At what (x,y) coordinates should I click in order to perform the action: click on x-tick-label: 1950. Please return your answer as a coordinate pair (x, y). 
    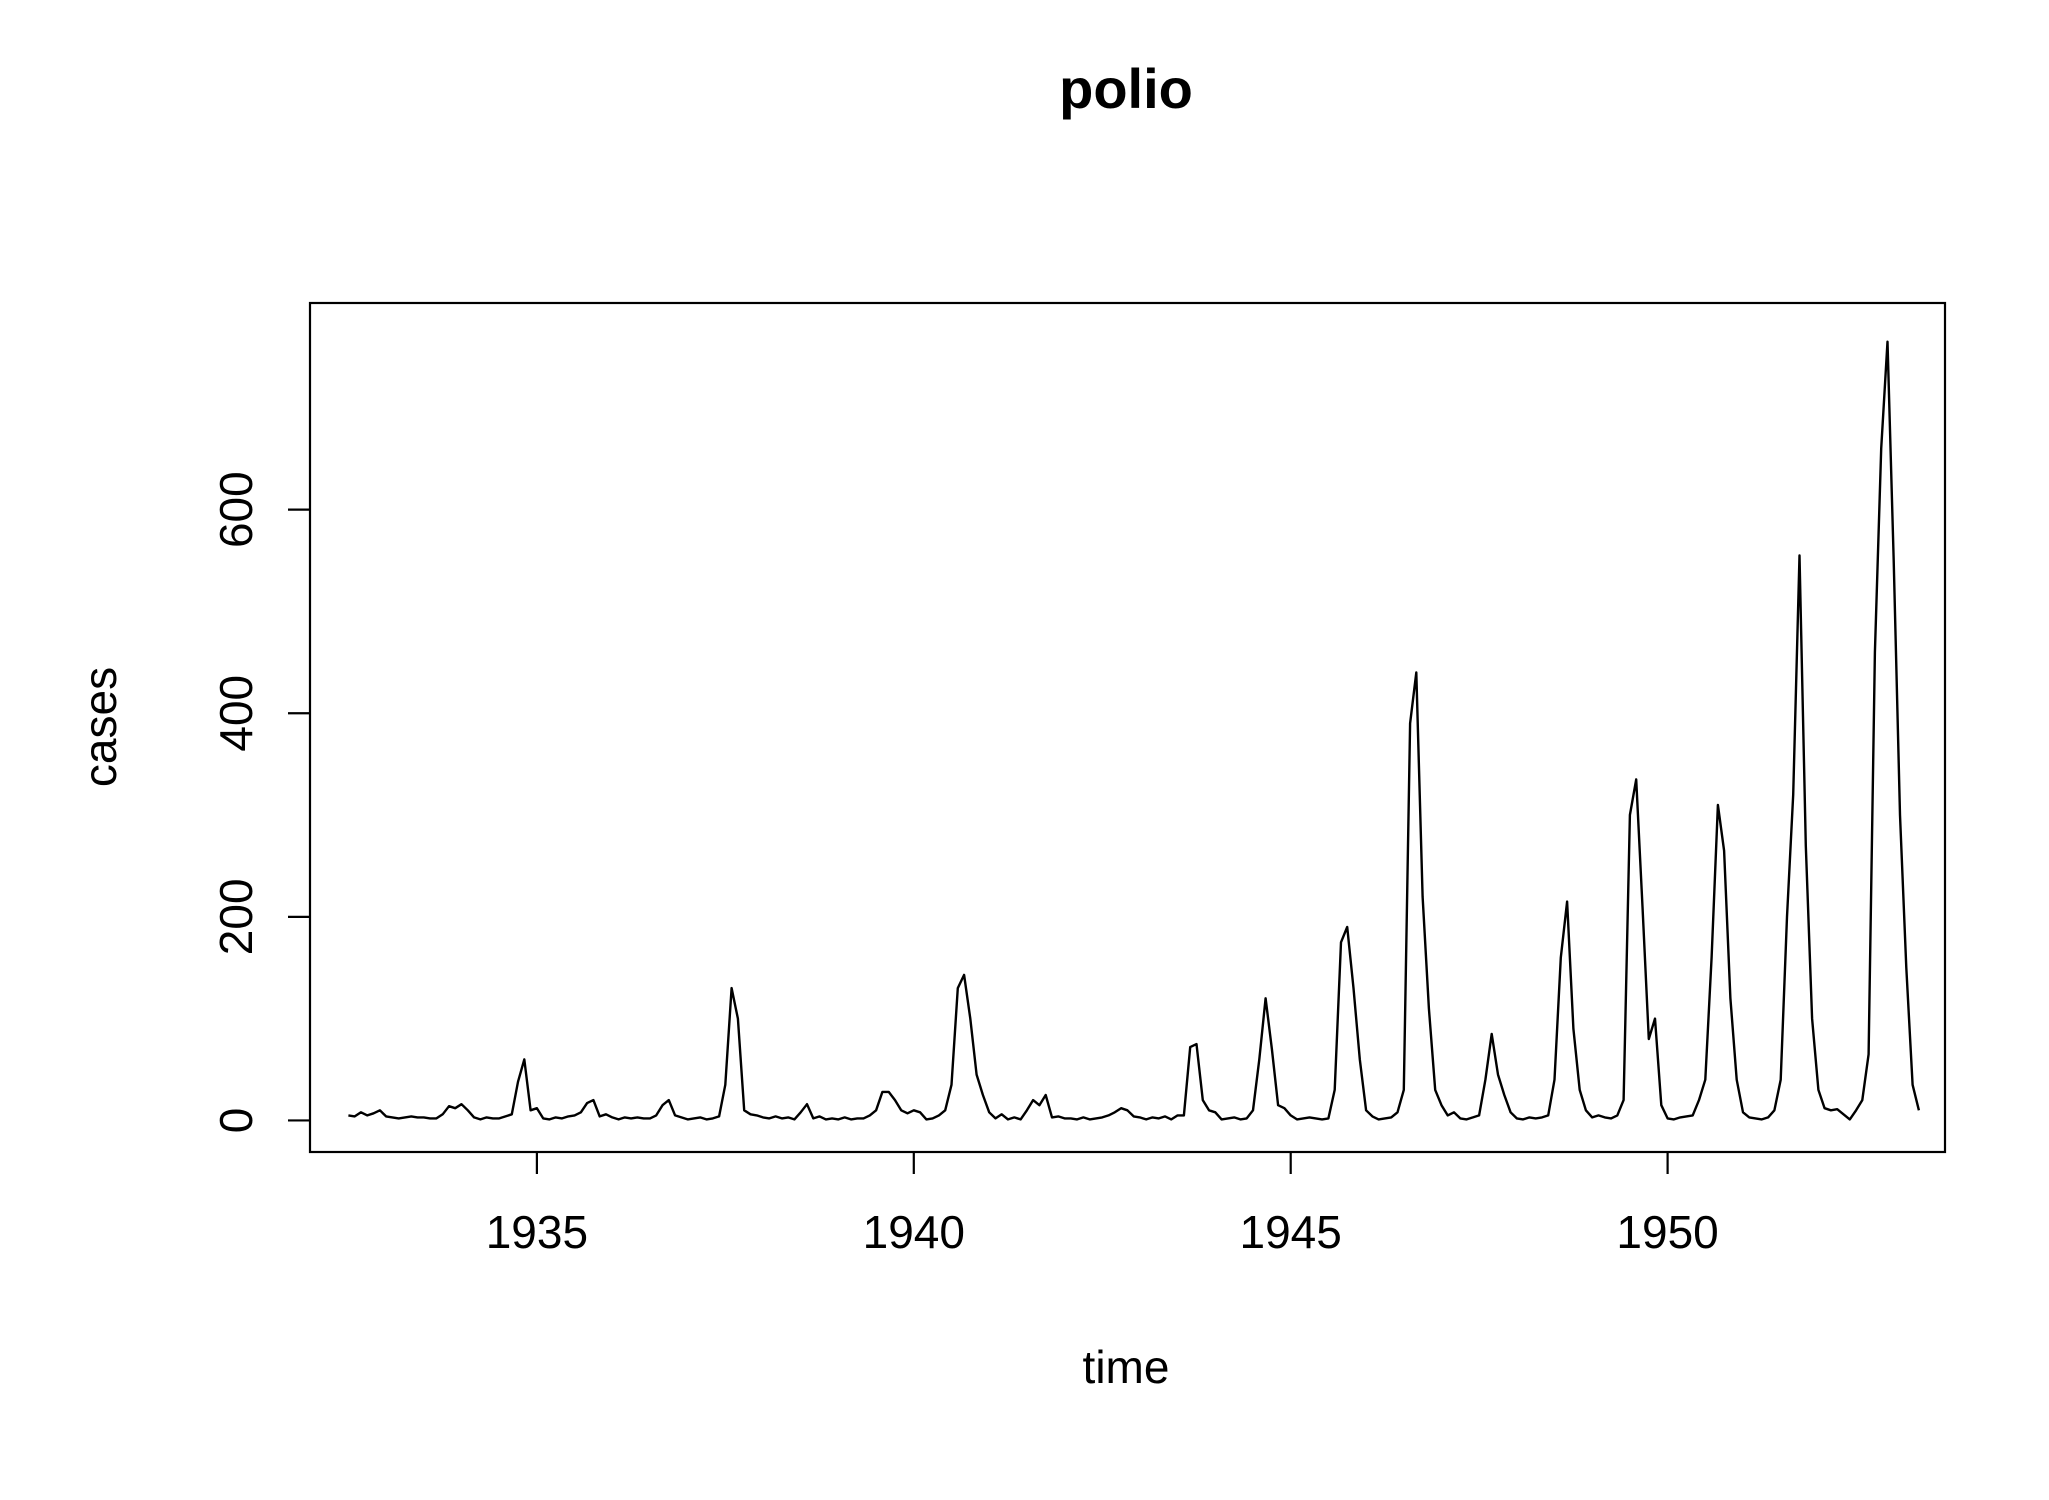
    Looking at the image, I should click on (1667, 1232).